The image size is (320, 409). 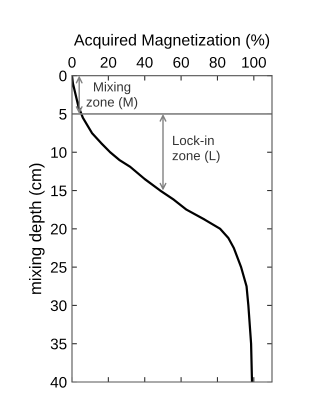 I want to click on y-tick-label: 35, so click(x=58, y=344).